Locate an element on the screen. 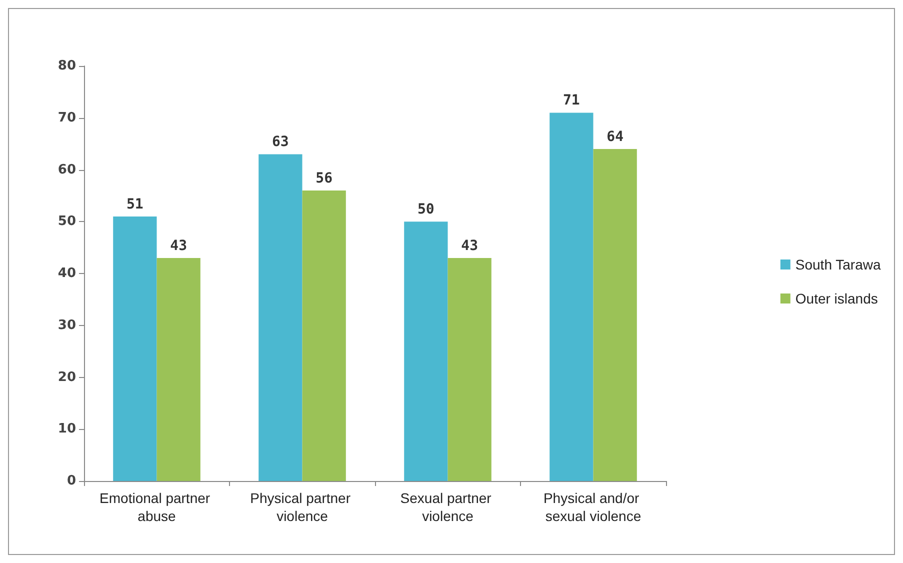  x-tick-label: Physical and/or sexual violence is located at coordinates (593, 507).